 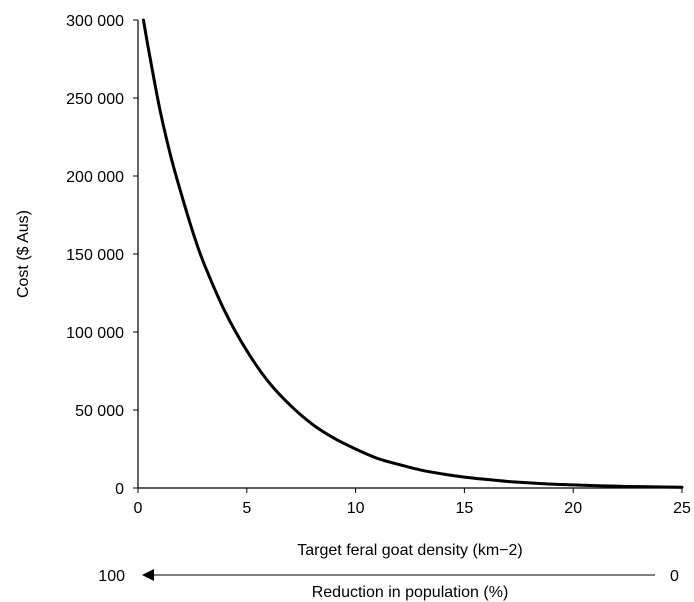 I want to click on reduction-arrow-right-label: 0, so click(x=674, y=576).